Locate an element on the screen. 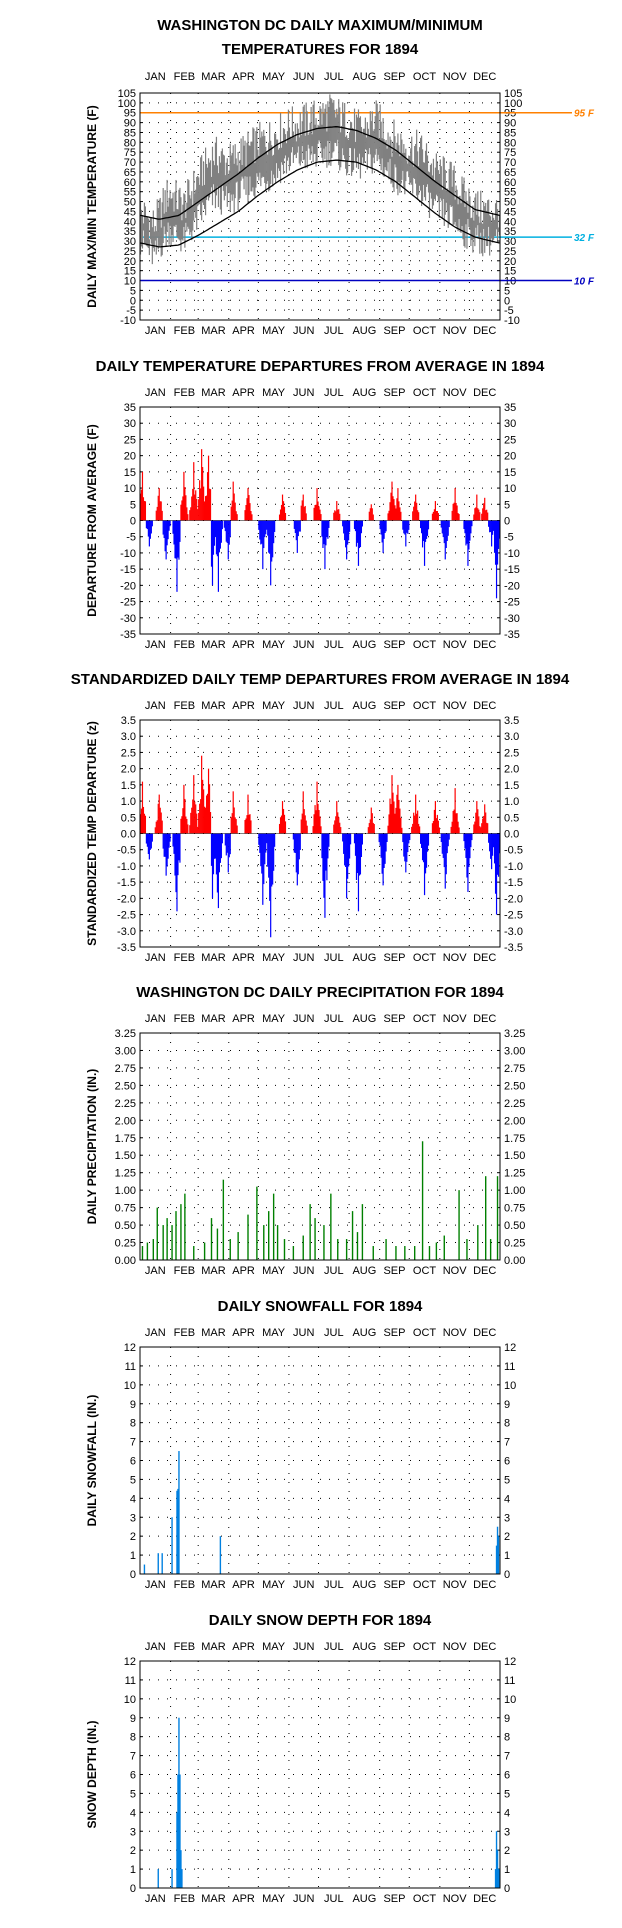 The height and width of the screenshot is (1928, 622). y-tick-label-left: -5 is located at coordinates (131, 311).